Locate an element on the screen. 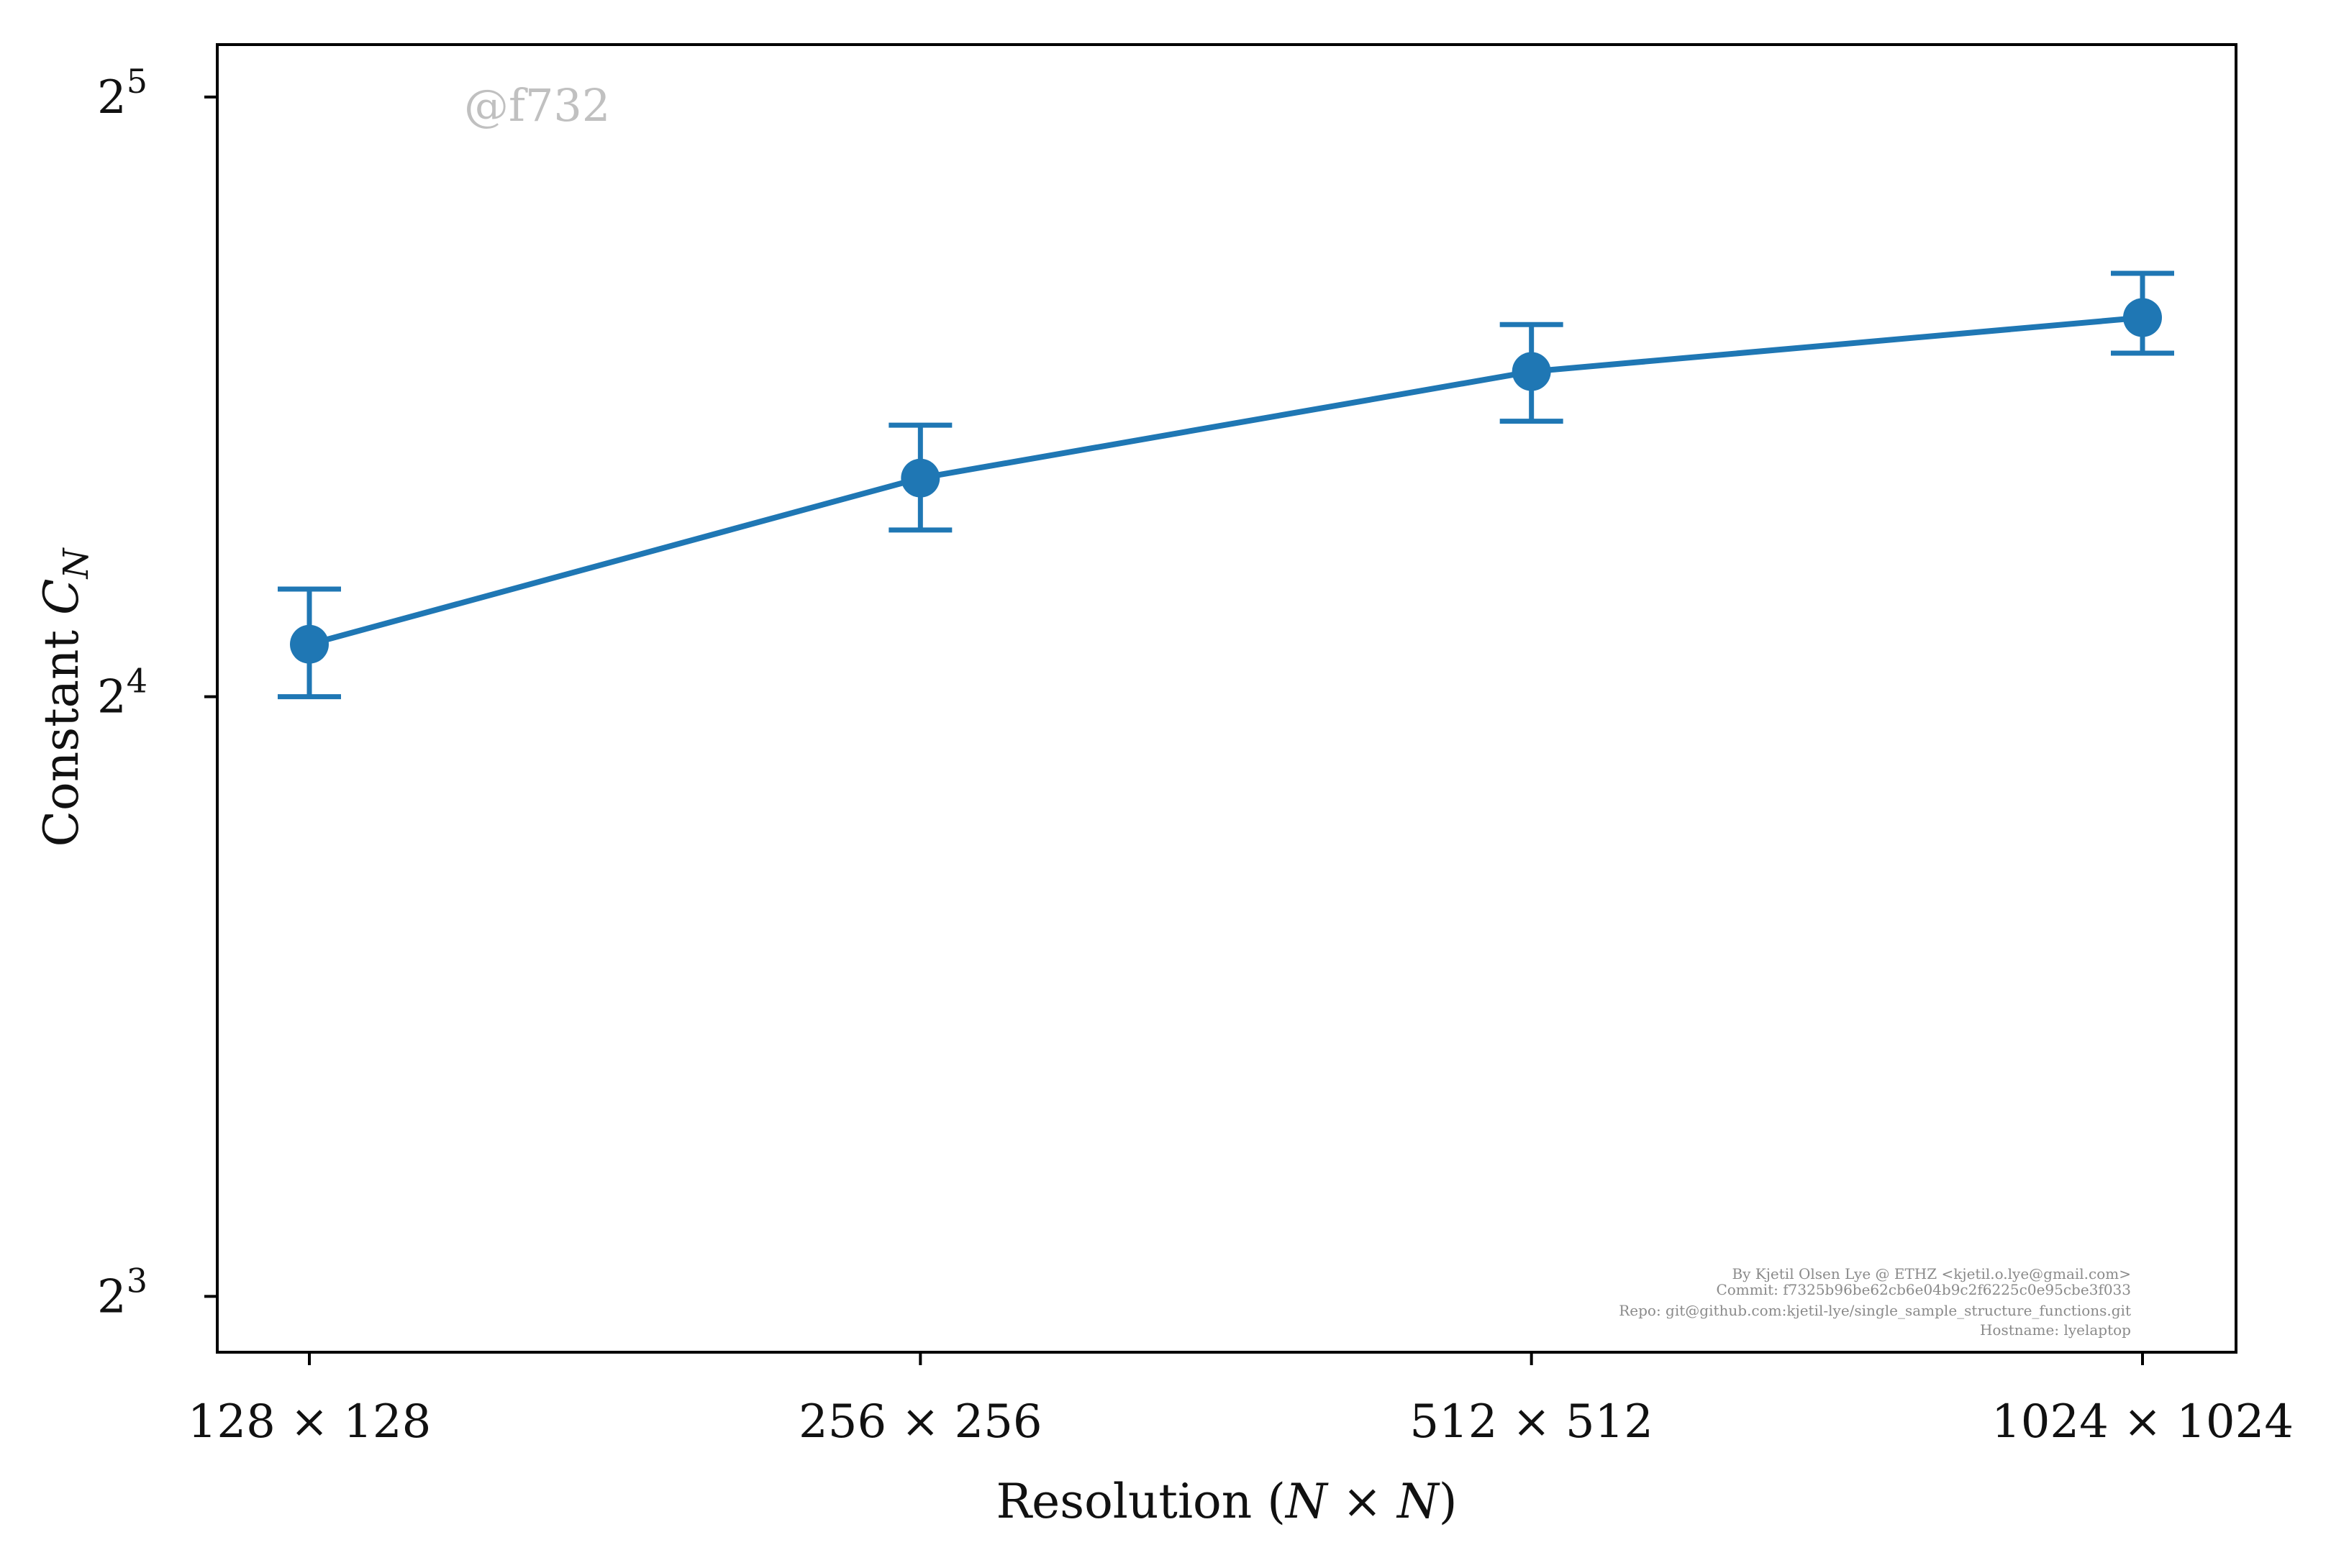  watermark-text: @f732 is located at coordinates (537, 106).